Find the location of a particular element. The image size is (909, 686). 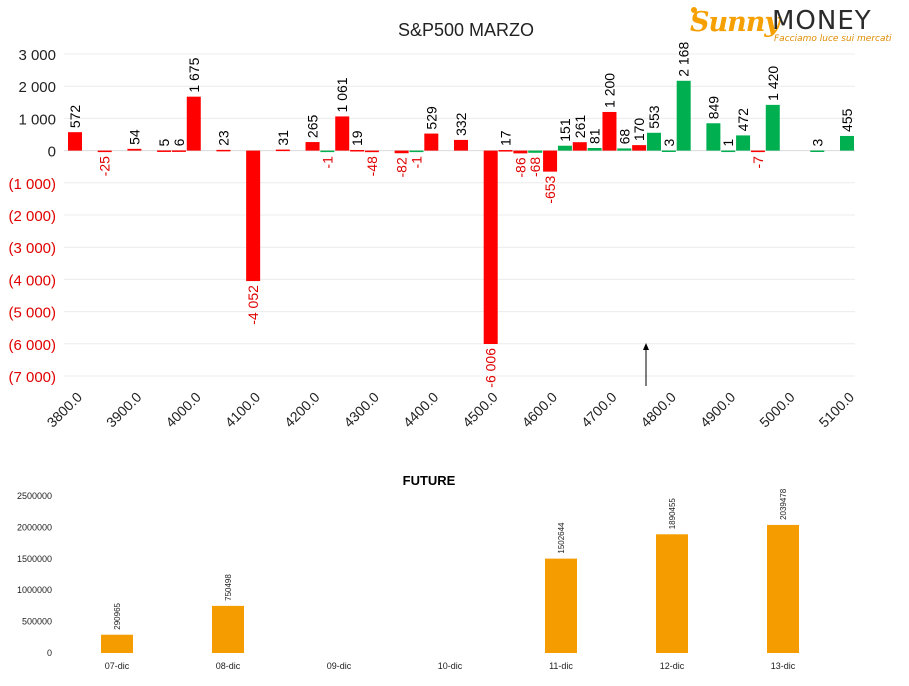

x-tick-label: 4800.0 is located at coordinates (658, 410).